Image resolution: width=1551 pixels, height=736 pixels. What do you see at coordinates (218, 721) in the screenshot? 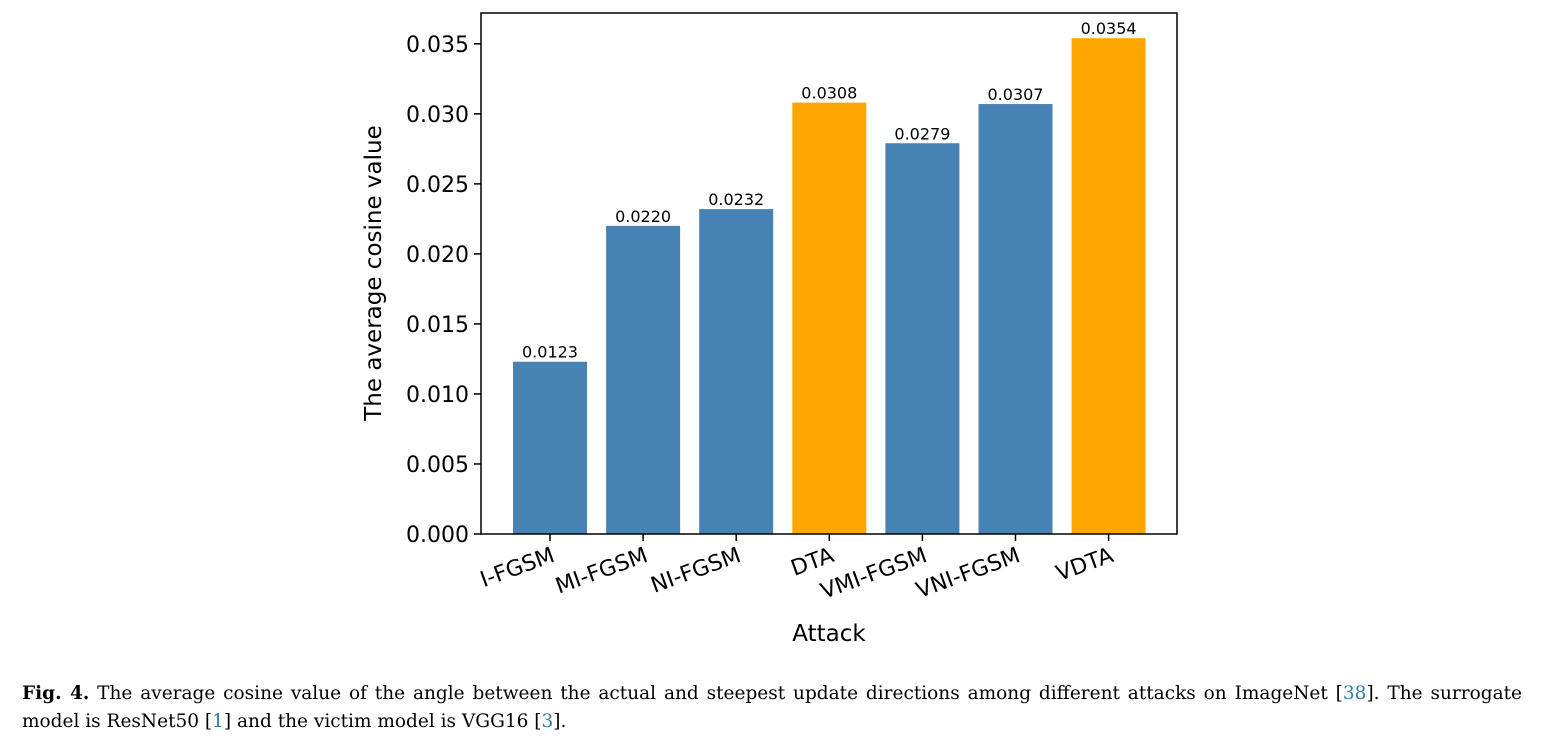
I see `reference-link-1: 1` at bounding box center [218, 721].